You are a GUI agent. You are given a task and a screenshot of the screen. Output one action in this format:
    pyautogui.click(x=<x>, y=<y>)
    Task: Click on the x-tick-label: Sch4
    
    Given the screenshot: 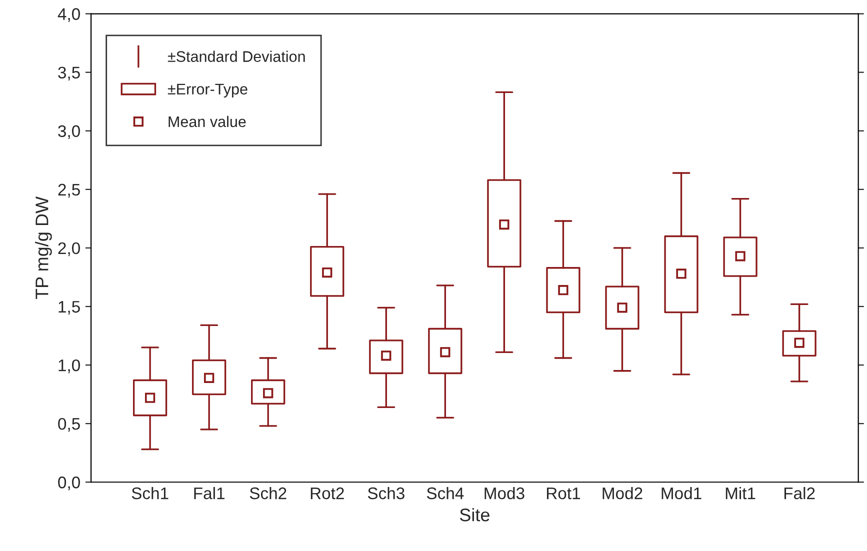 What is the action you would take?
    pyautogui.click(x=445, y=493)
    